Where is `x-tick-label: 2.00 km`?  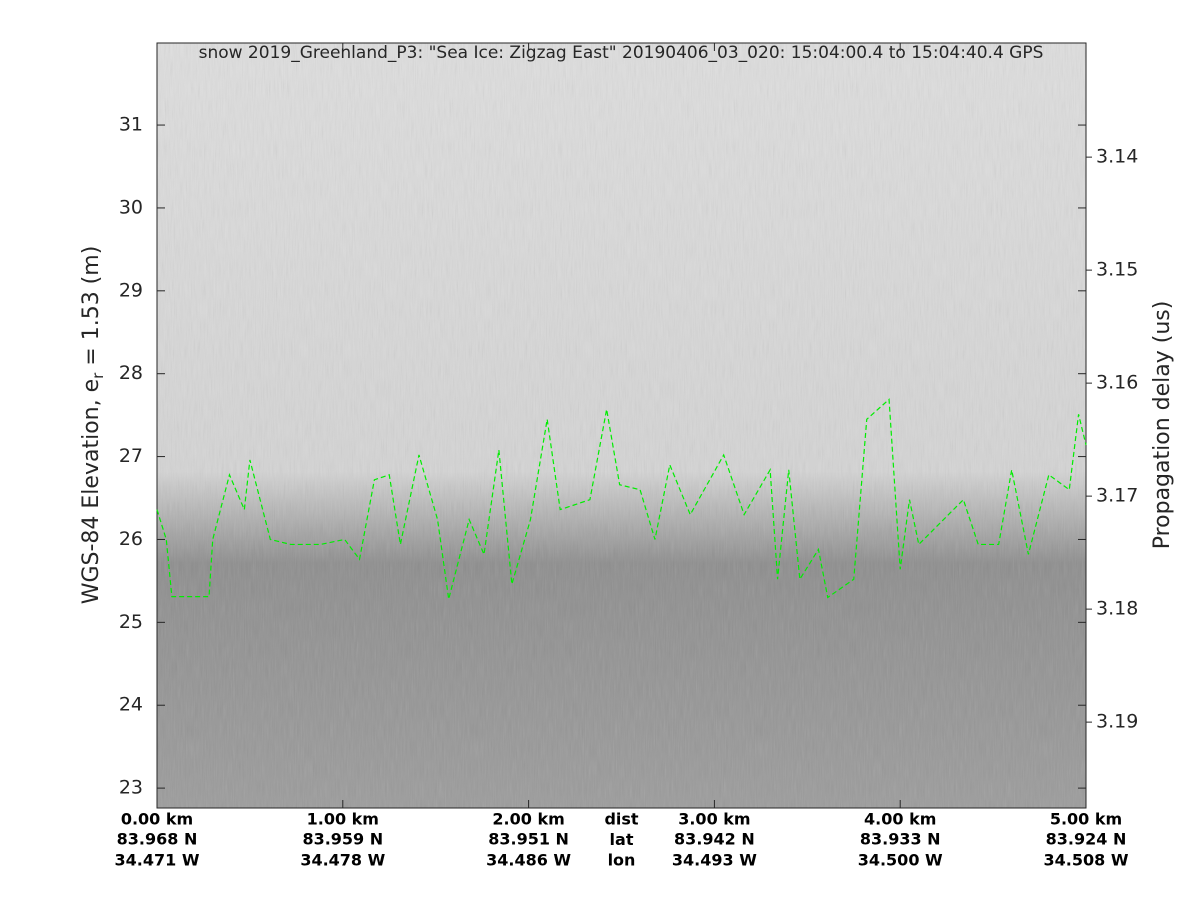 x-tick-label: 2.00 km is located at coordinates (528, 819).